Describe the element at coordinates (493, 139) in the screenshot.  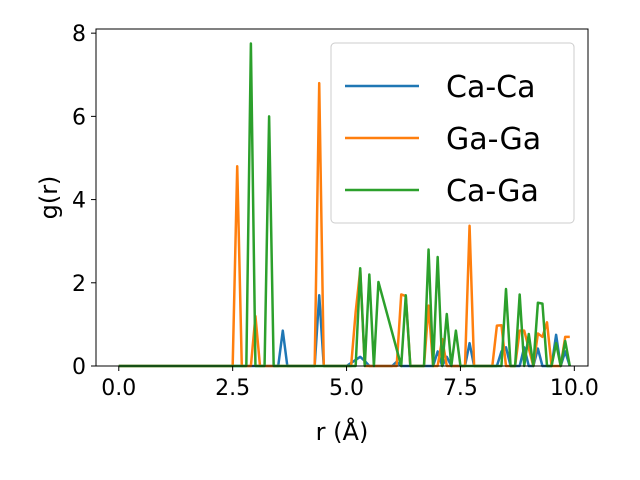
I see `legend-label-ga-ga: Ga-Ga` at that location.